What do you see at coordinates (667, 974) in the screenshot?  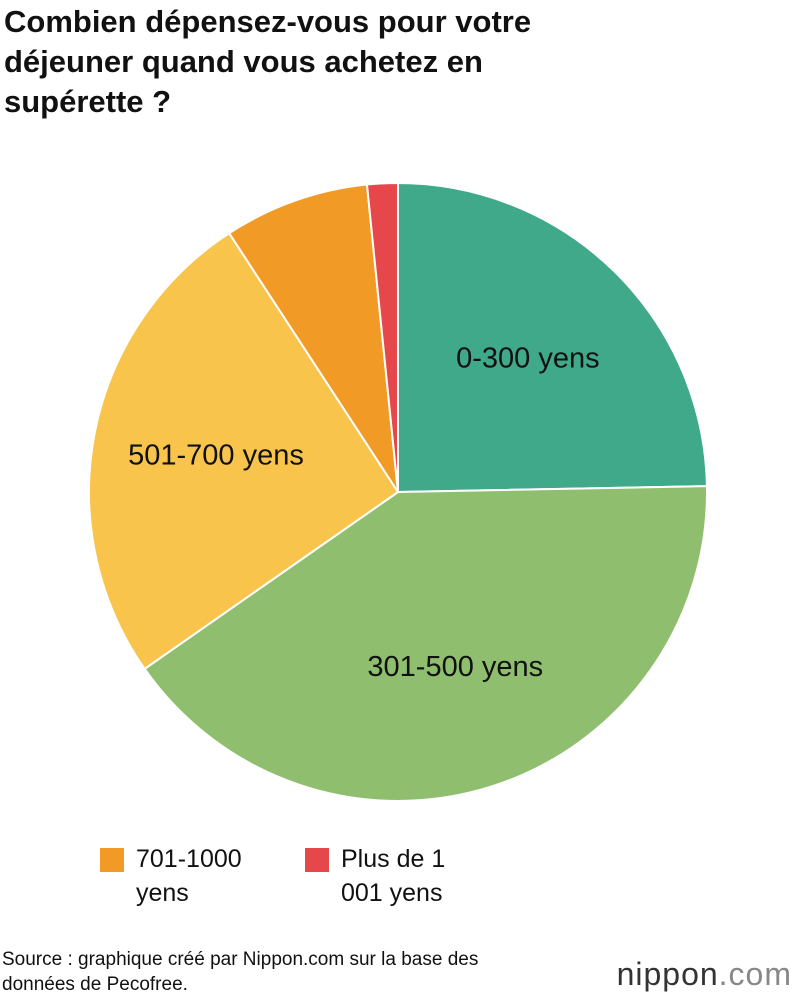 I see `logo-main: nippon` at bounding box center [667, 974].